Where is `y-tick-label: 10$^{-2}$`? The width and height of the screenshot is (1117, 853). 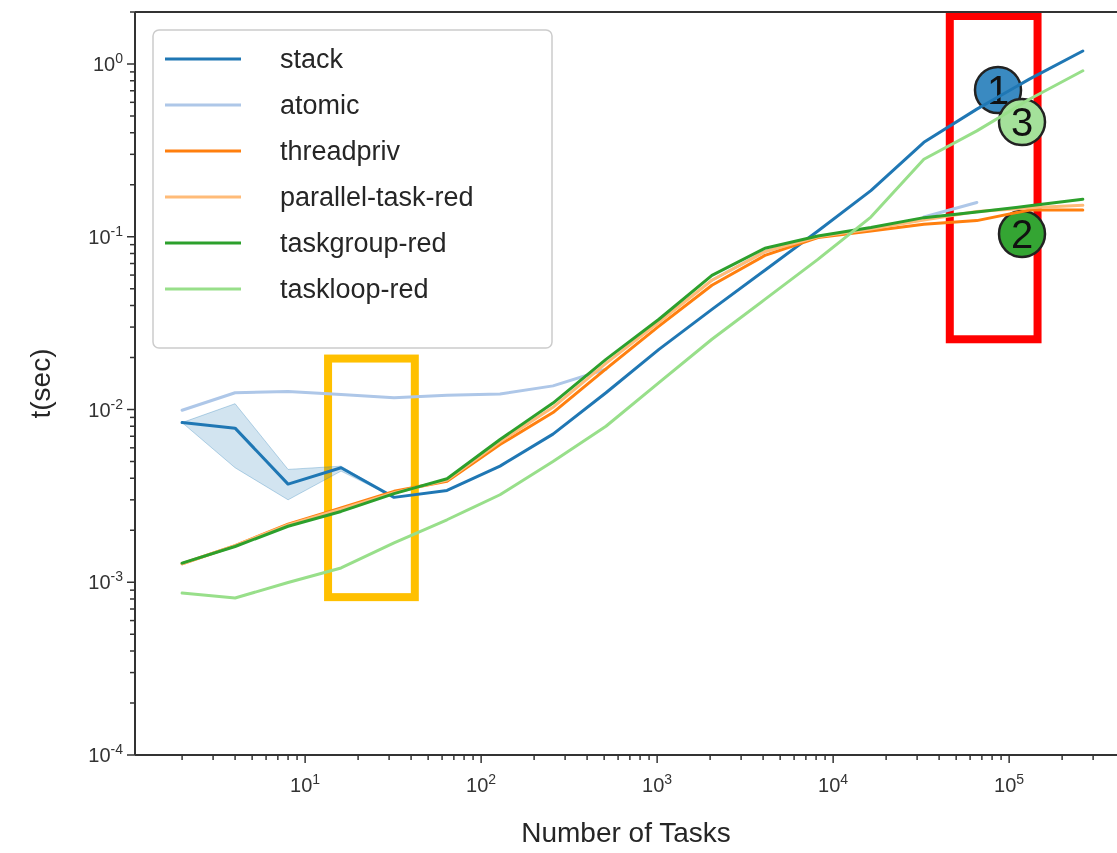
y-tick-label: 10$^{-2}$ is located at coordinates (106, 408).